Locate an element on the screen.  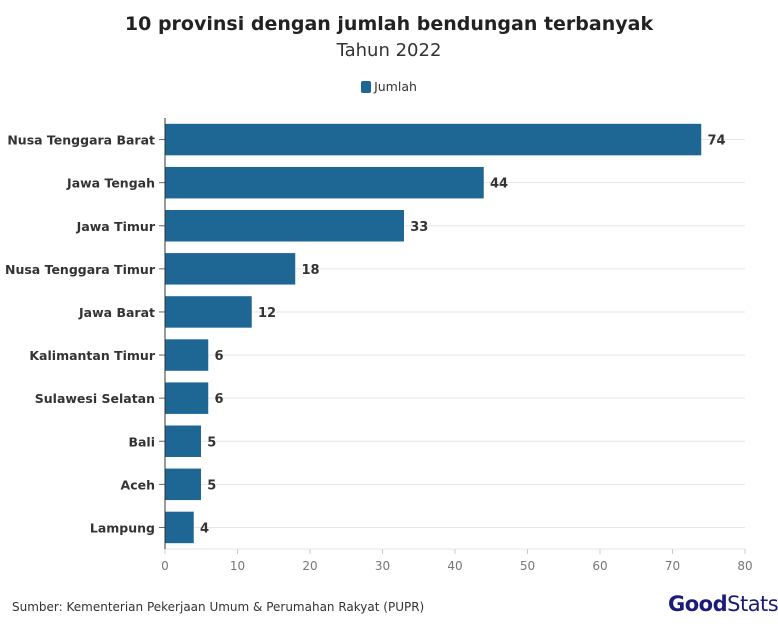
legend-label: Jumlah is located at coordinates (395, 86).